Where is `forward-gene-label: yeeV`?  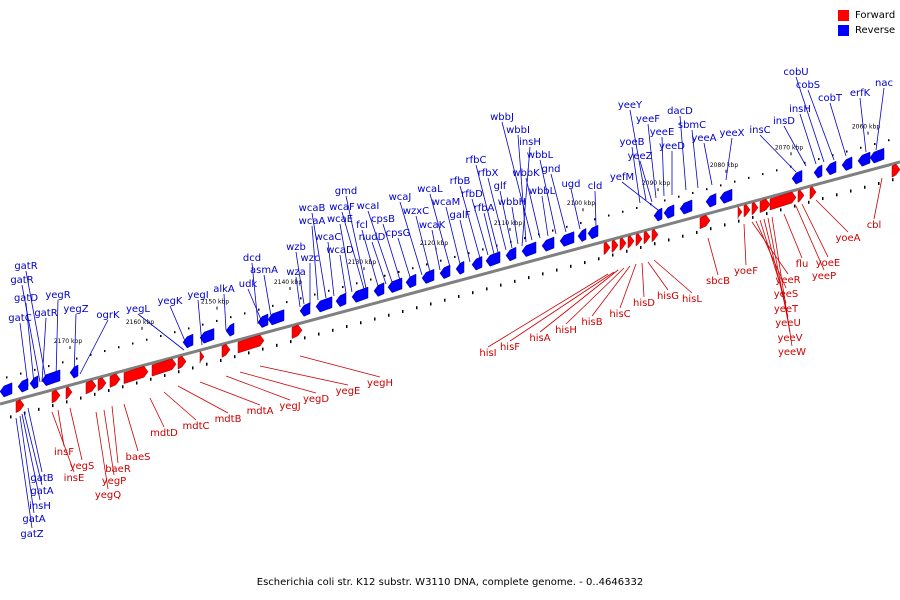 forward-gene-label: yeeV is located at coordinates (789, 338).